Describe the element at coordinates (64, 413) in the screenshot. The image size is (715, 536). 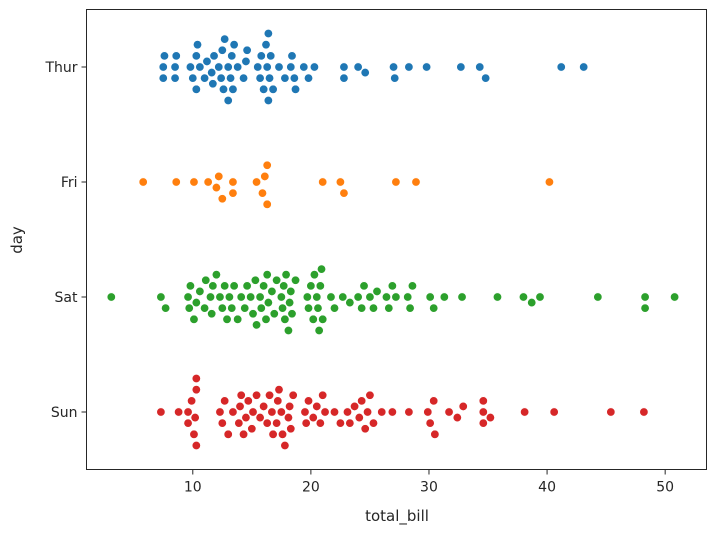
I see `y-tick-label: Sun` at that location.